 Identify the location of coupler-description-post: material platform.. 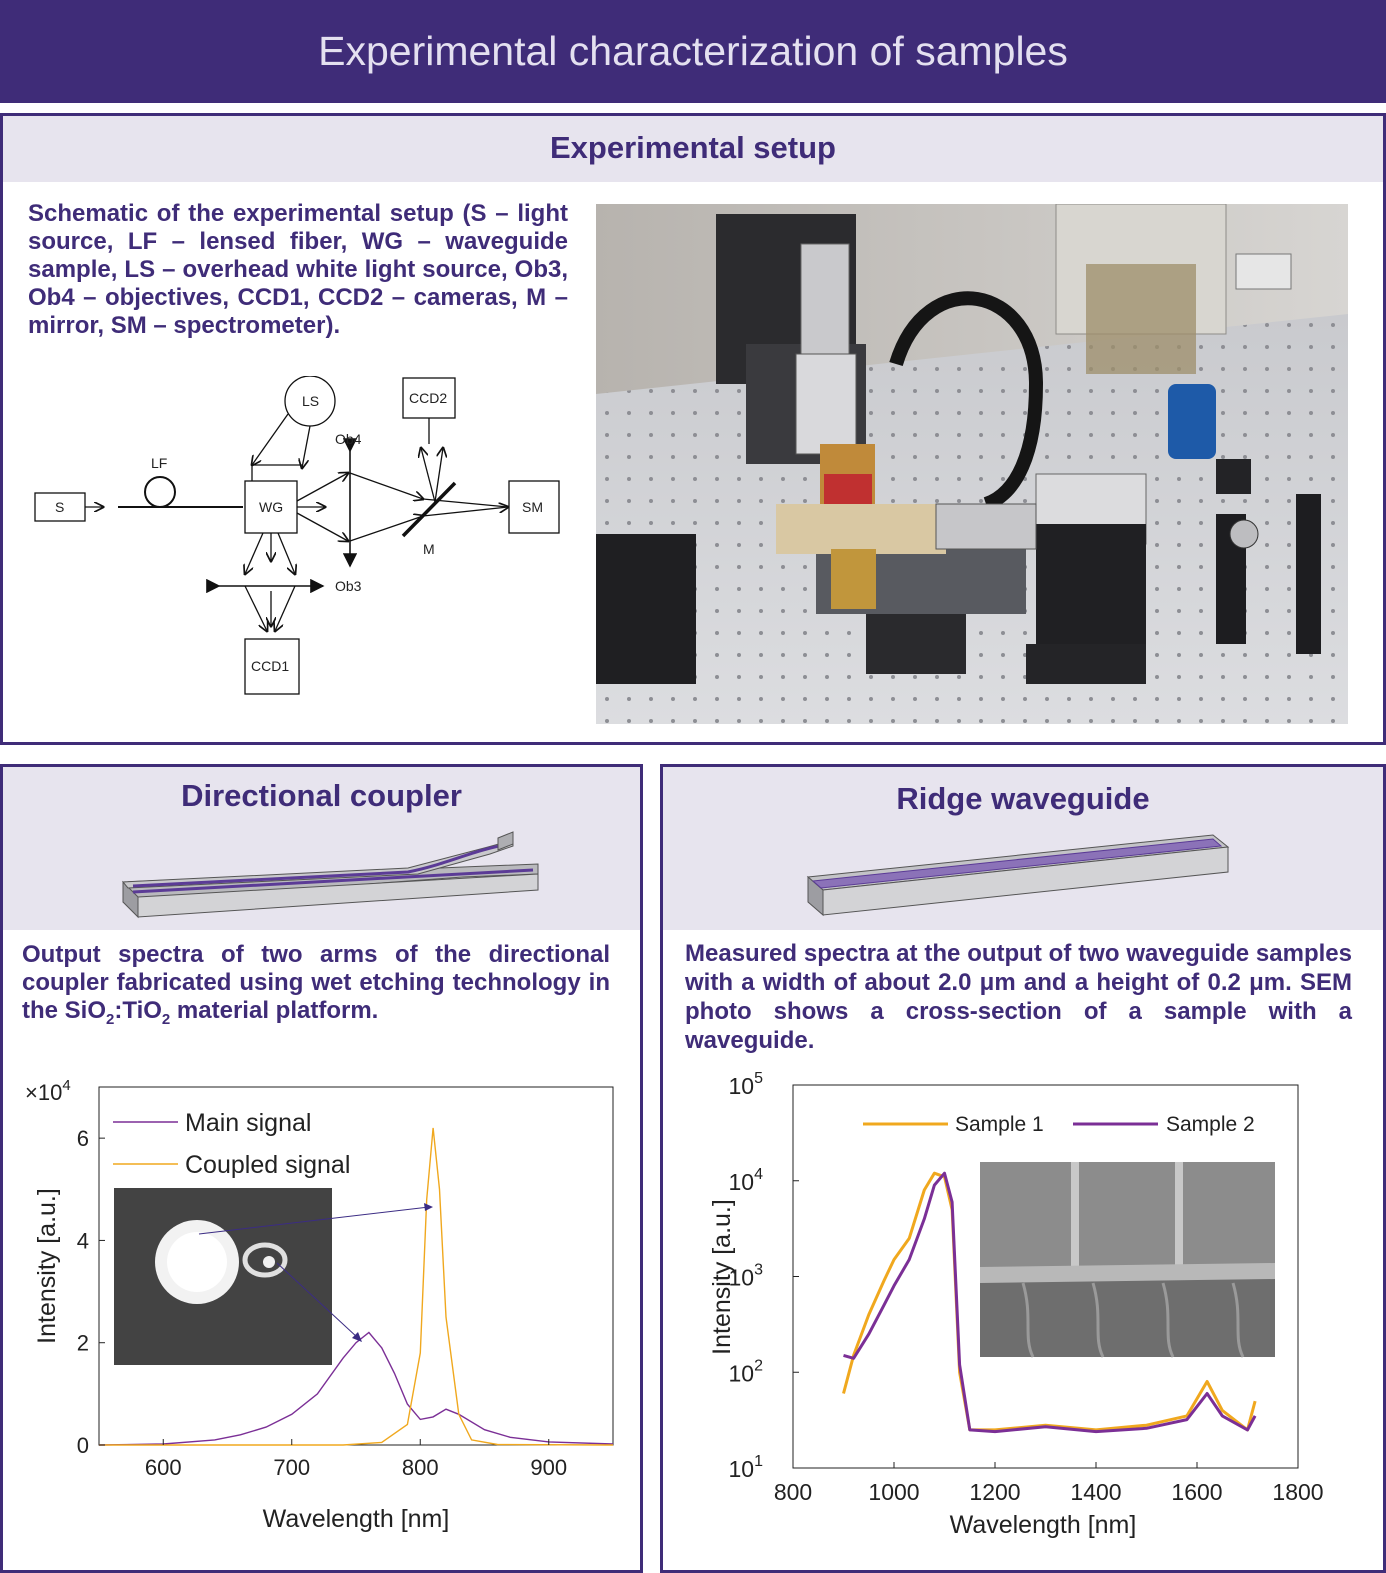
(274, 1010).